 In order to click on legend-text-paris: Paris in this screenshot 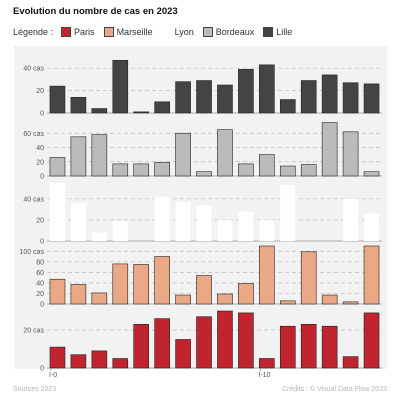, I will do `click(84, 32)`.